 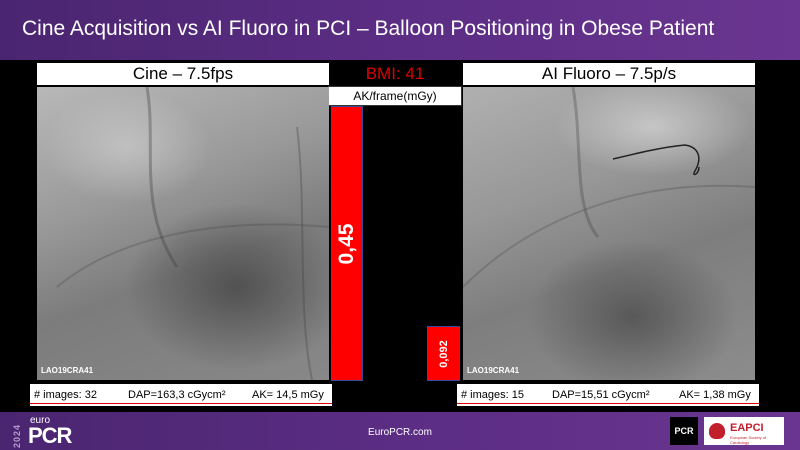 What do you see at coordinates (395, 73) in the screenshot?
I see `bmi-label: BMI: 41` at bounding box center [395, 73].